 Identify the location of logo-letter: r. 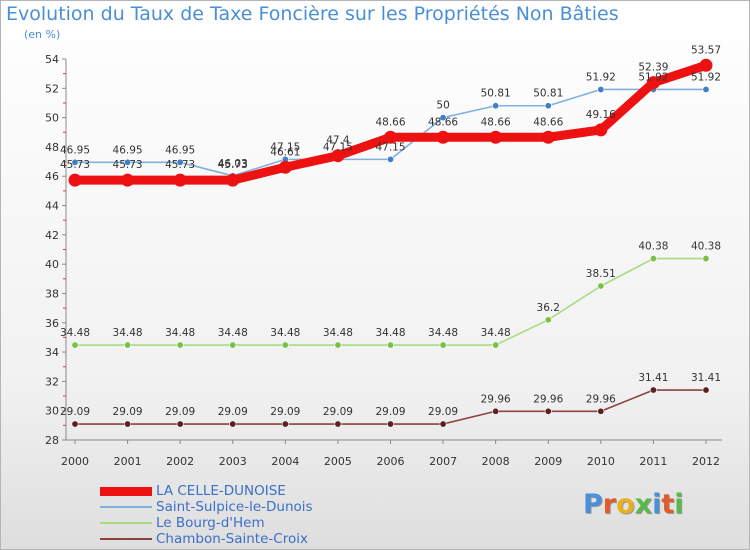
(609, 504).